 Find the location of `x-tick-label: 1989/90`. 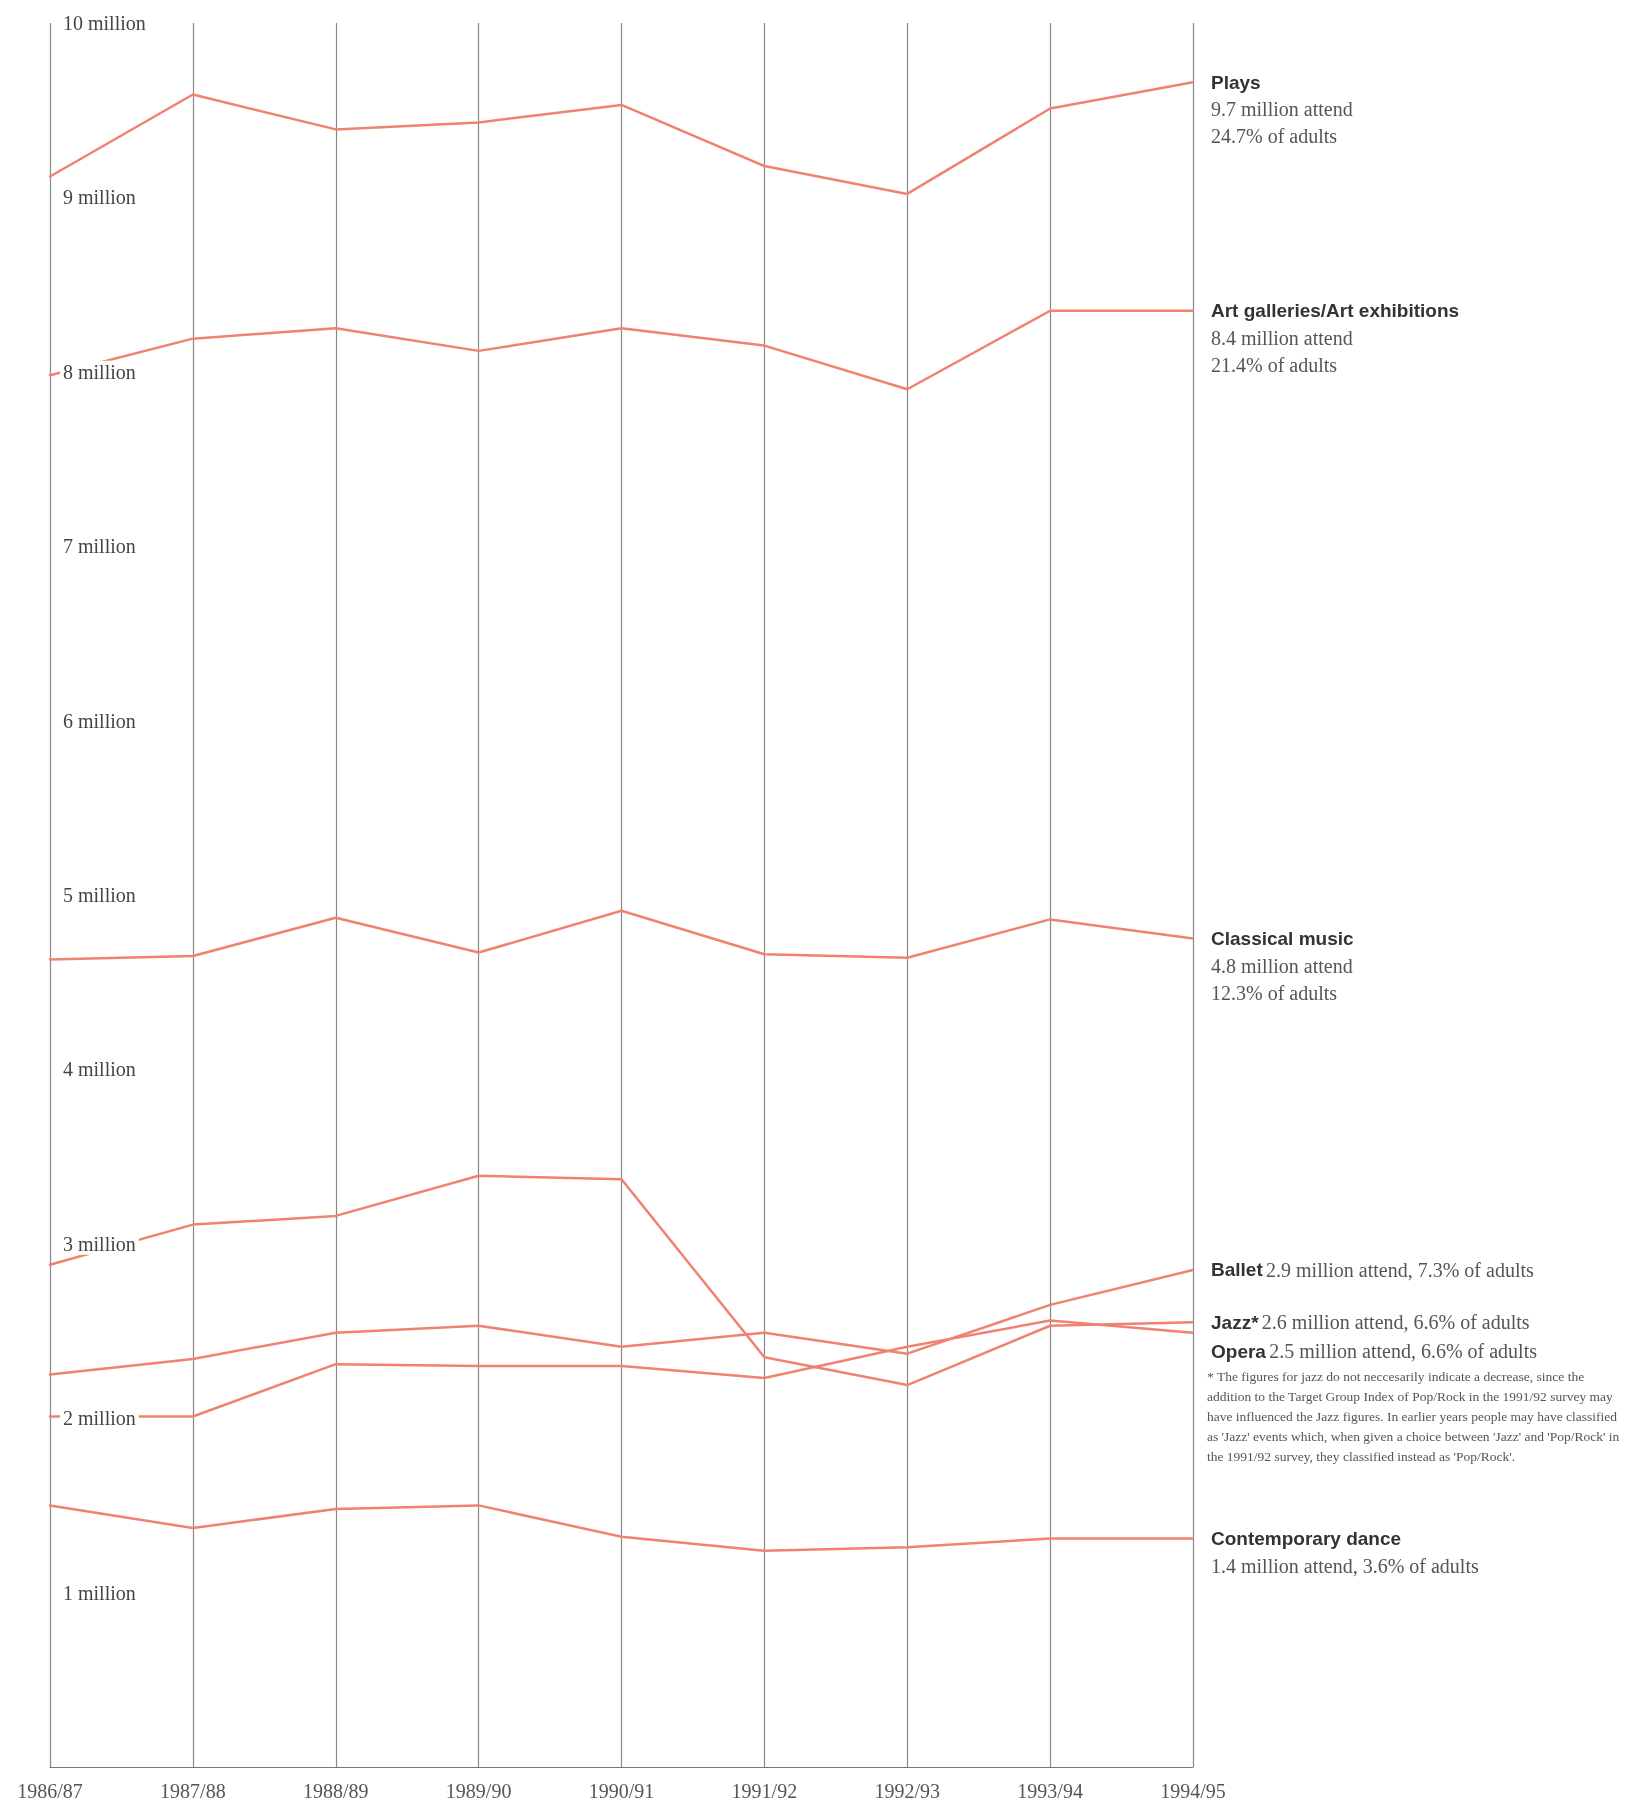

x-tick-label: 1989/90 is located at coordinates (478, 1791).